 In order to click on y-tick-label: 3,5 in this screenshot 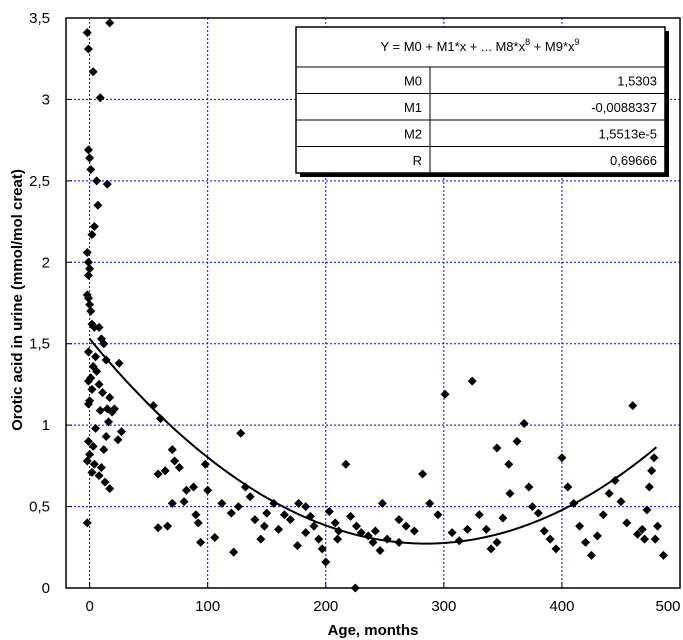, I will do `click(39, 18)`.